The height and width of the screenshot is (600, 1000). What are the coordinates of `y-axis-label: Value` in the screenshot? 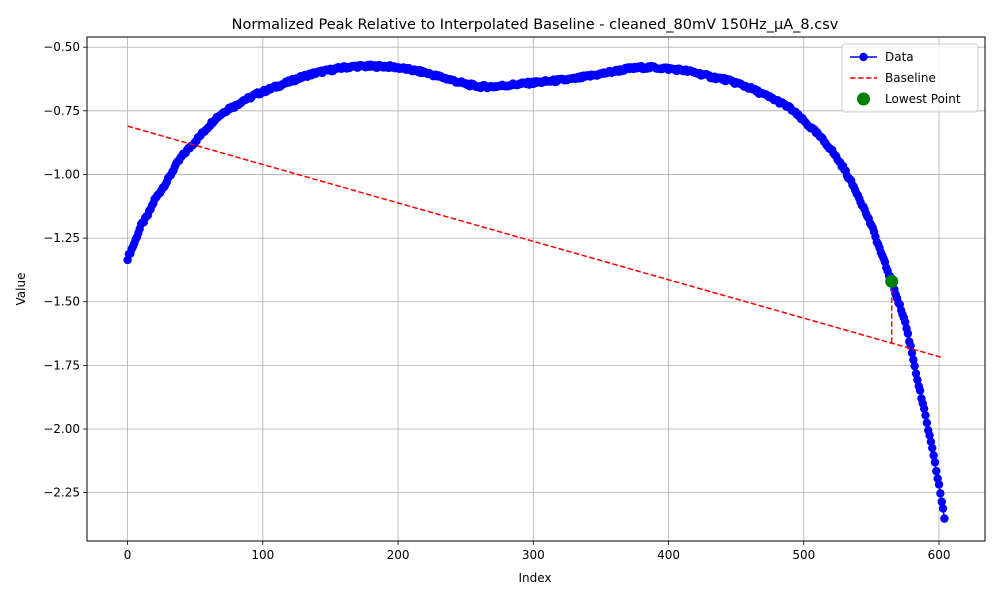 It's located at (21, 289).